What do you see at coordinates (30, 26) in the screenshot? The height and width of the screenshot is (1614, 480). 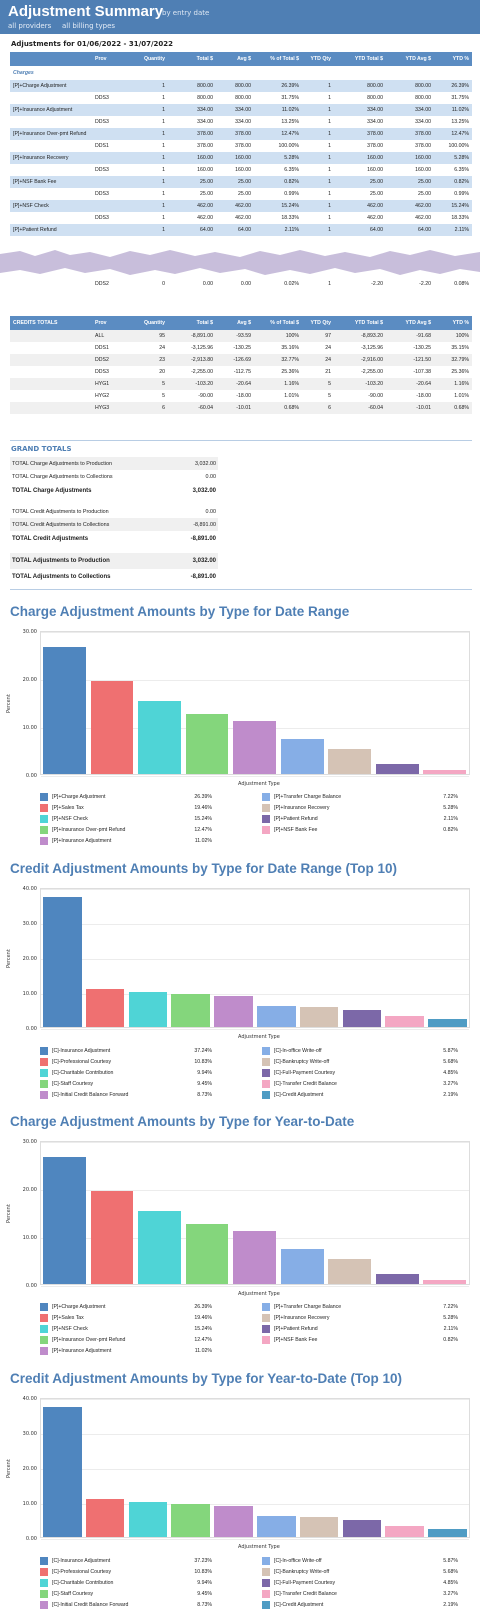 I see `provider-filter: all providers` at bounding box center [30, 26].